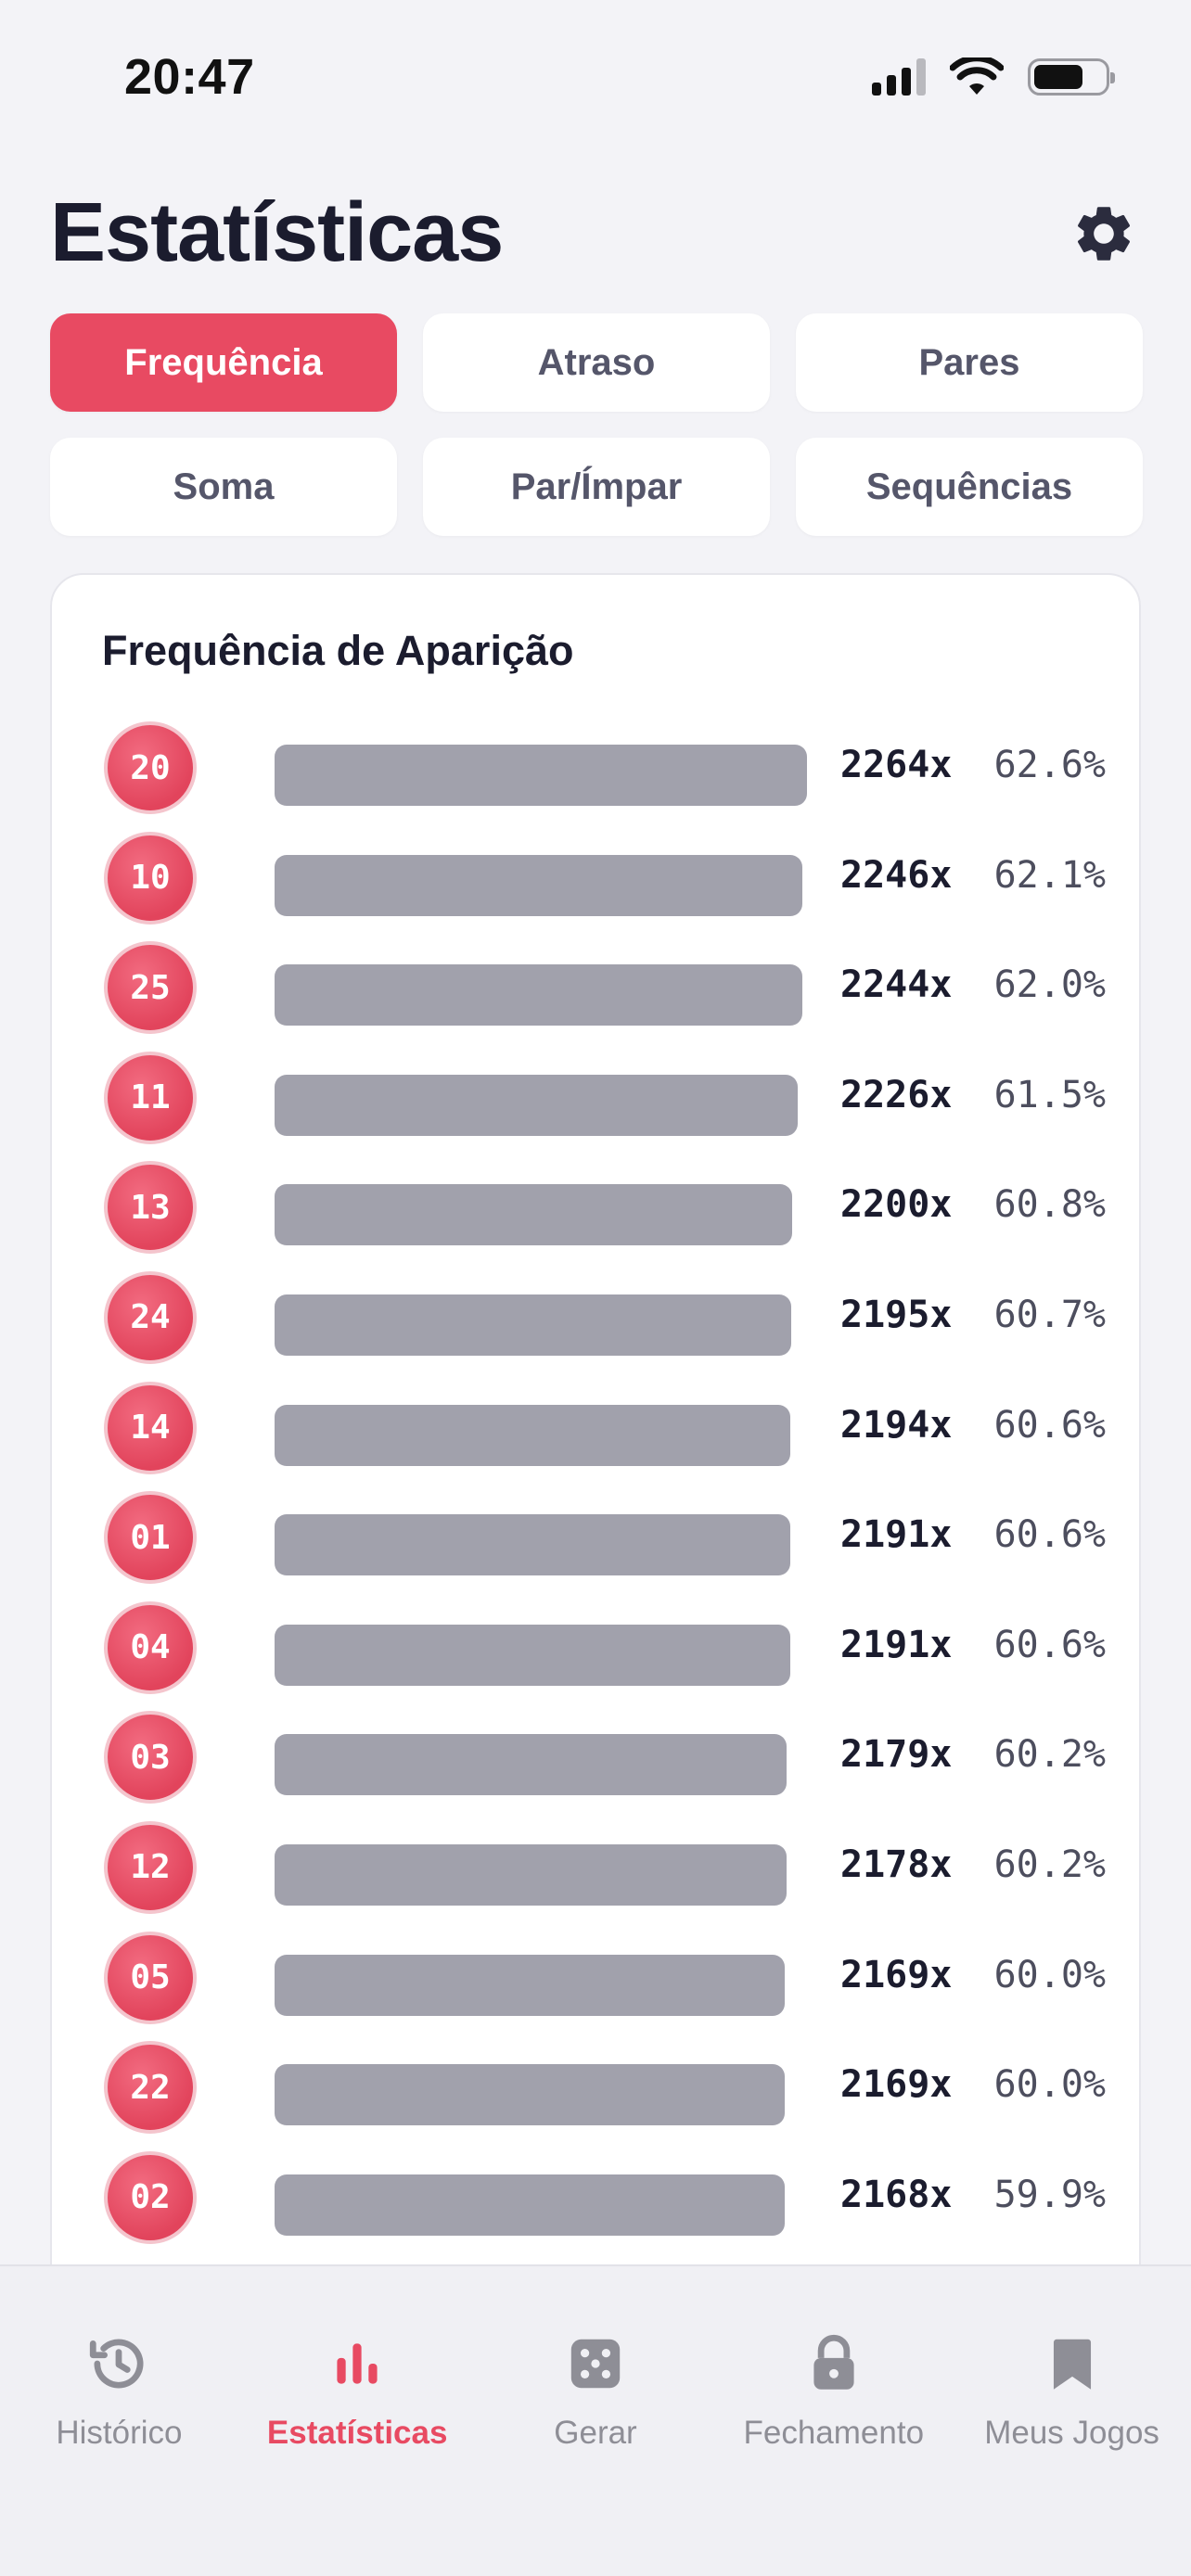 Image resolution: width=1191 pixels, height=2576 pixels. What do you see at coordinates (151, 1867) in the screenshot?
I see `number-ball: 12` at bounding box center [151, 1867].